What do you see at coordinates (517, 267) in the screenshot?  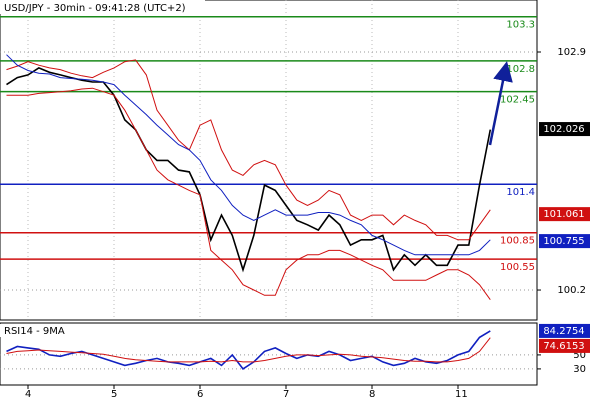 I see `level-label: 100.55` at bounding box center [517, 267].